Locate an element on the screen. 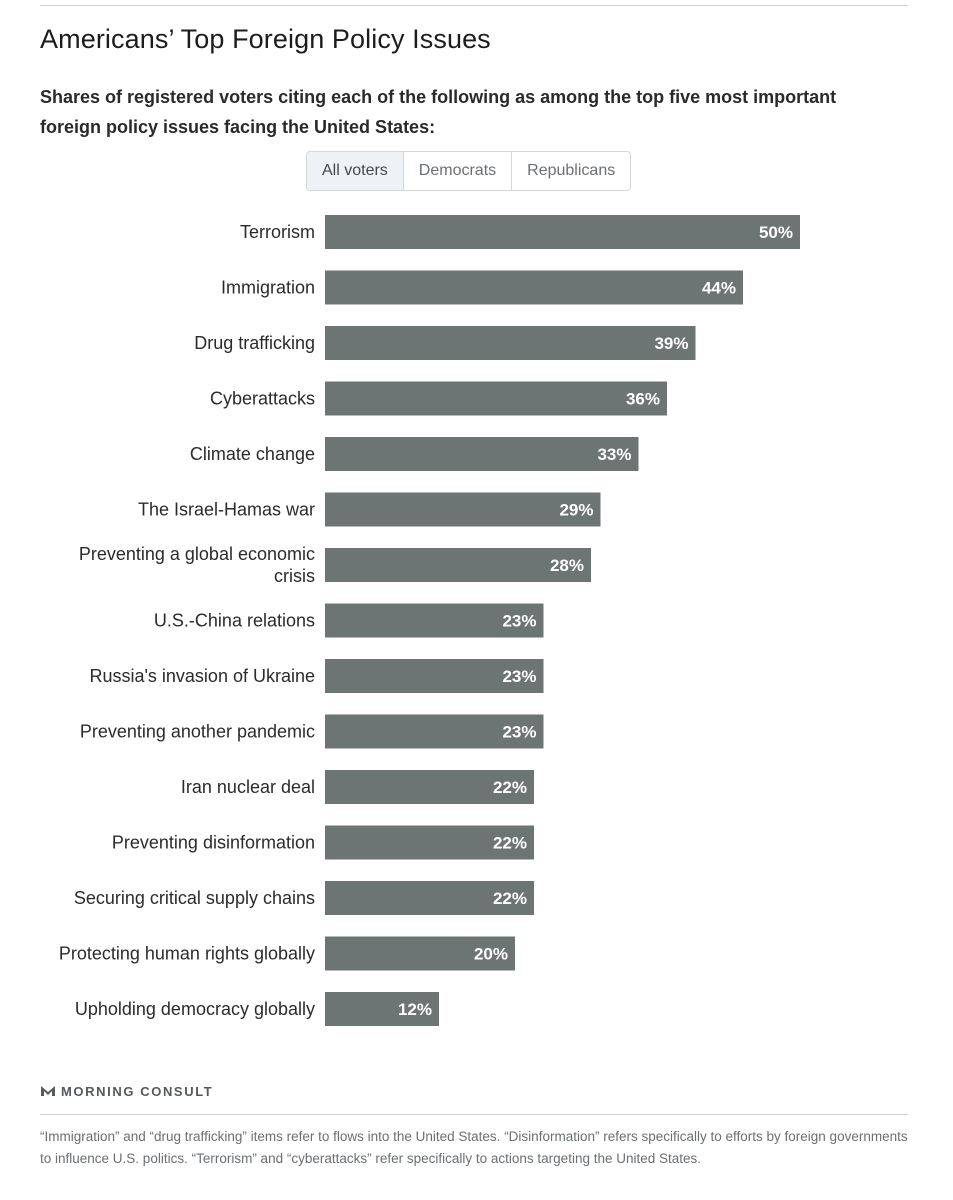 The width and height of the screenshot is (953, 1200). brand-logo-row: MORNING CONSULT is located at coordinates (126, 1091).